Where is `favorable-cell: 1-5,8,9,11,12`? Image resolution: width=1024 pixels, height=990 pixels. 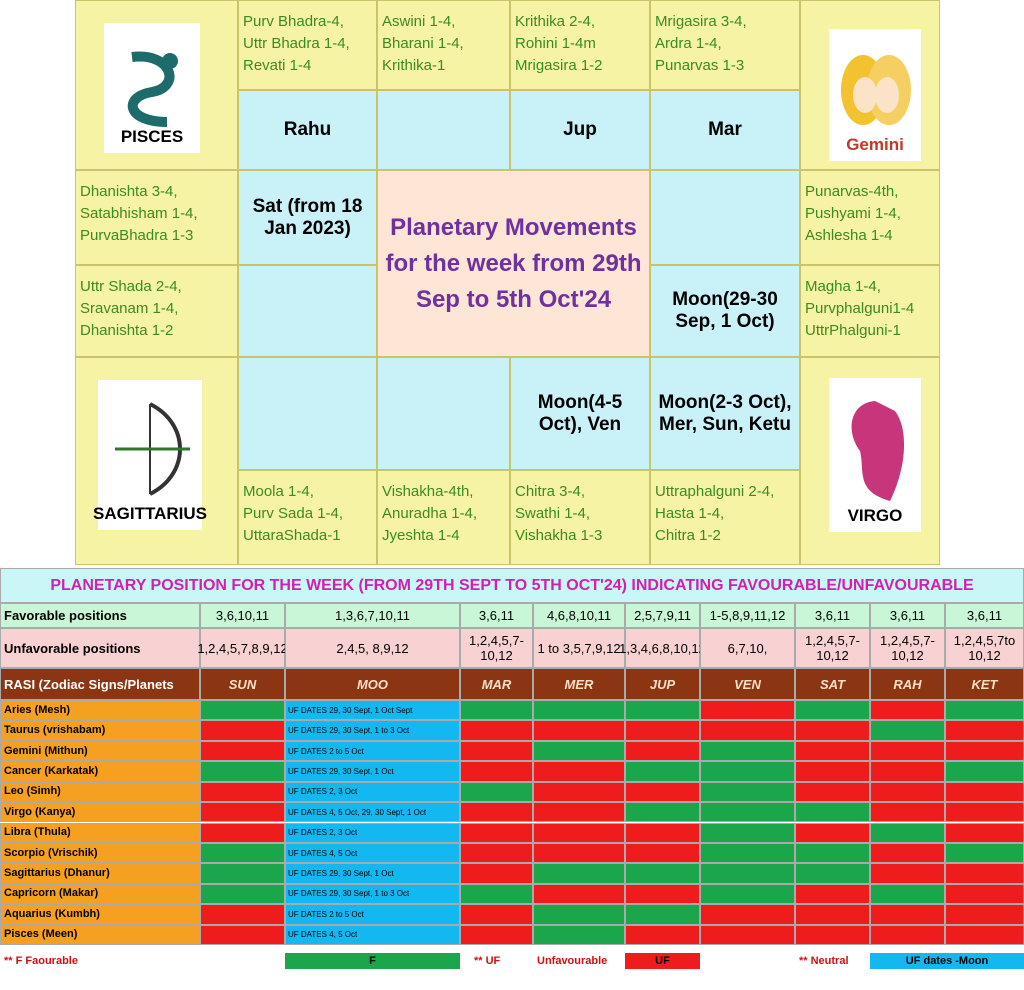 favorable-cell: 1-5,8,9,11,12 is located at coordinates (747, 615).